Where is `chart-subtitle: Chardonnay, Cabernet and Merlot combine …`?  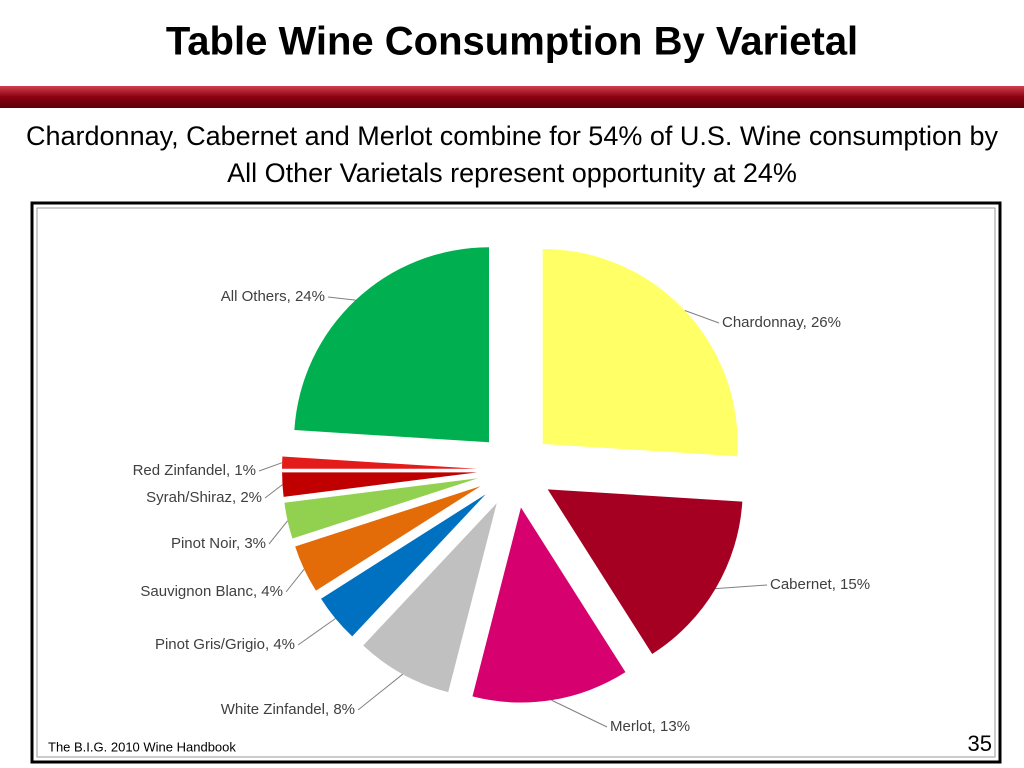 chart-subtitle: Chardonnay, Cabernet and Merlot combine … is located at coordinates (512, 154).